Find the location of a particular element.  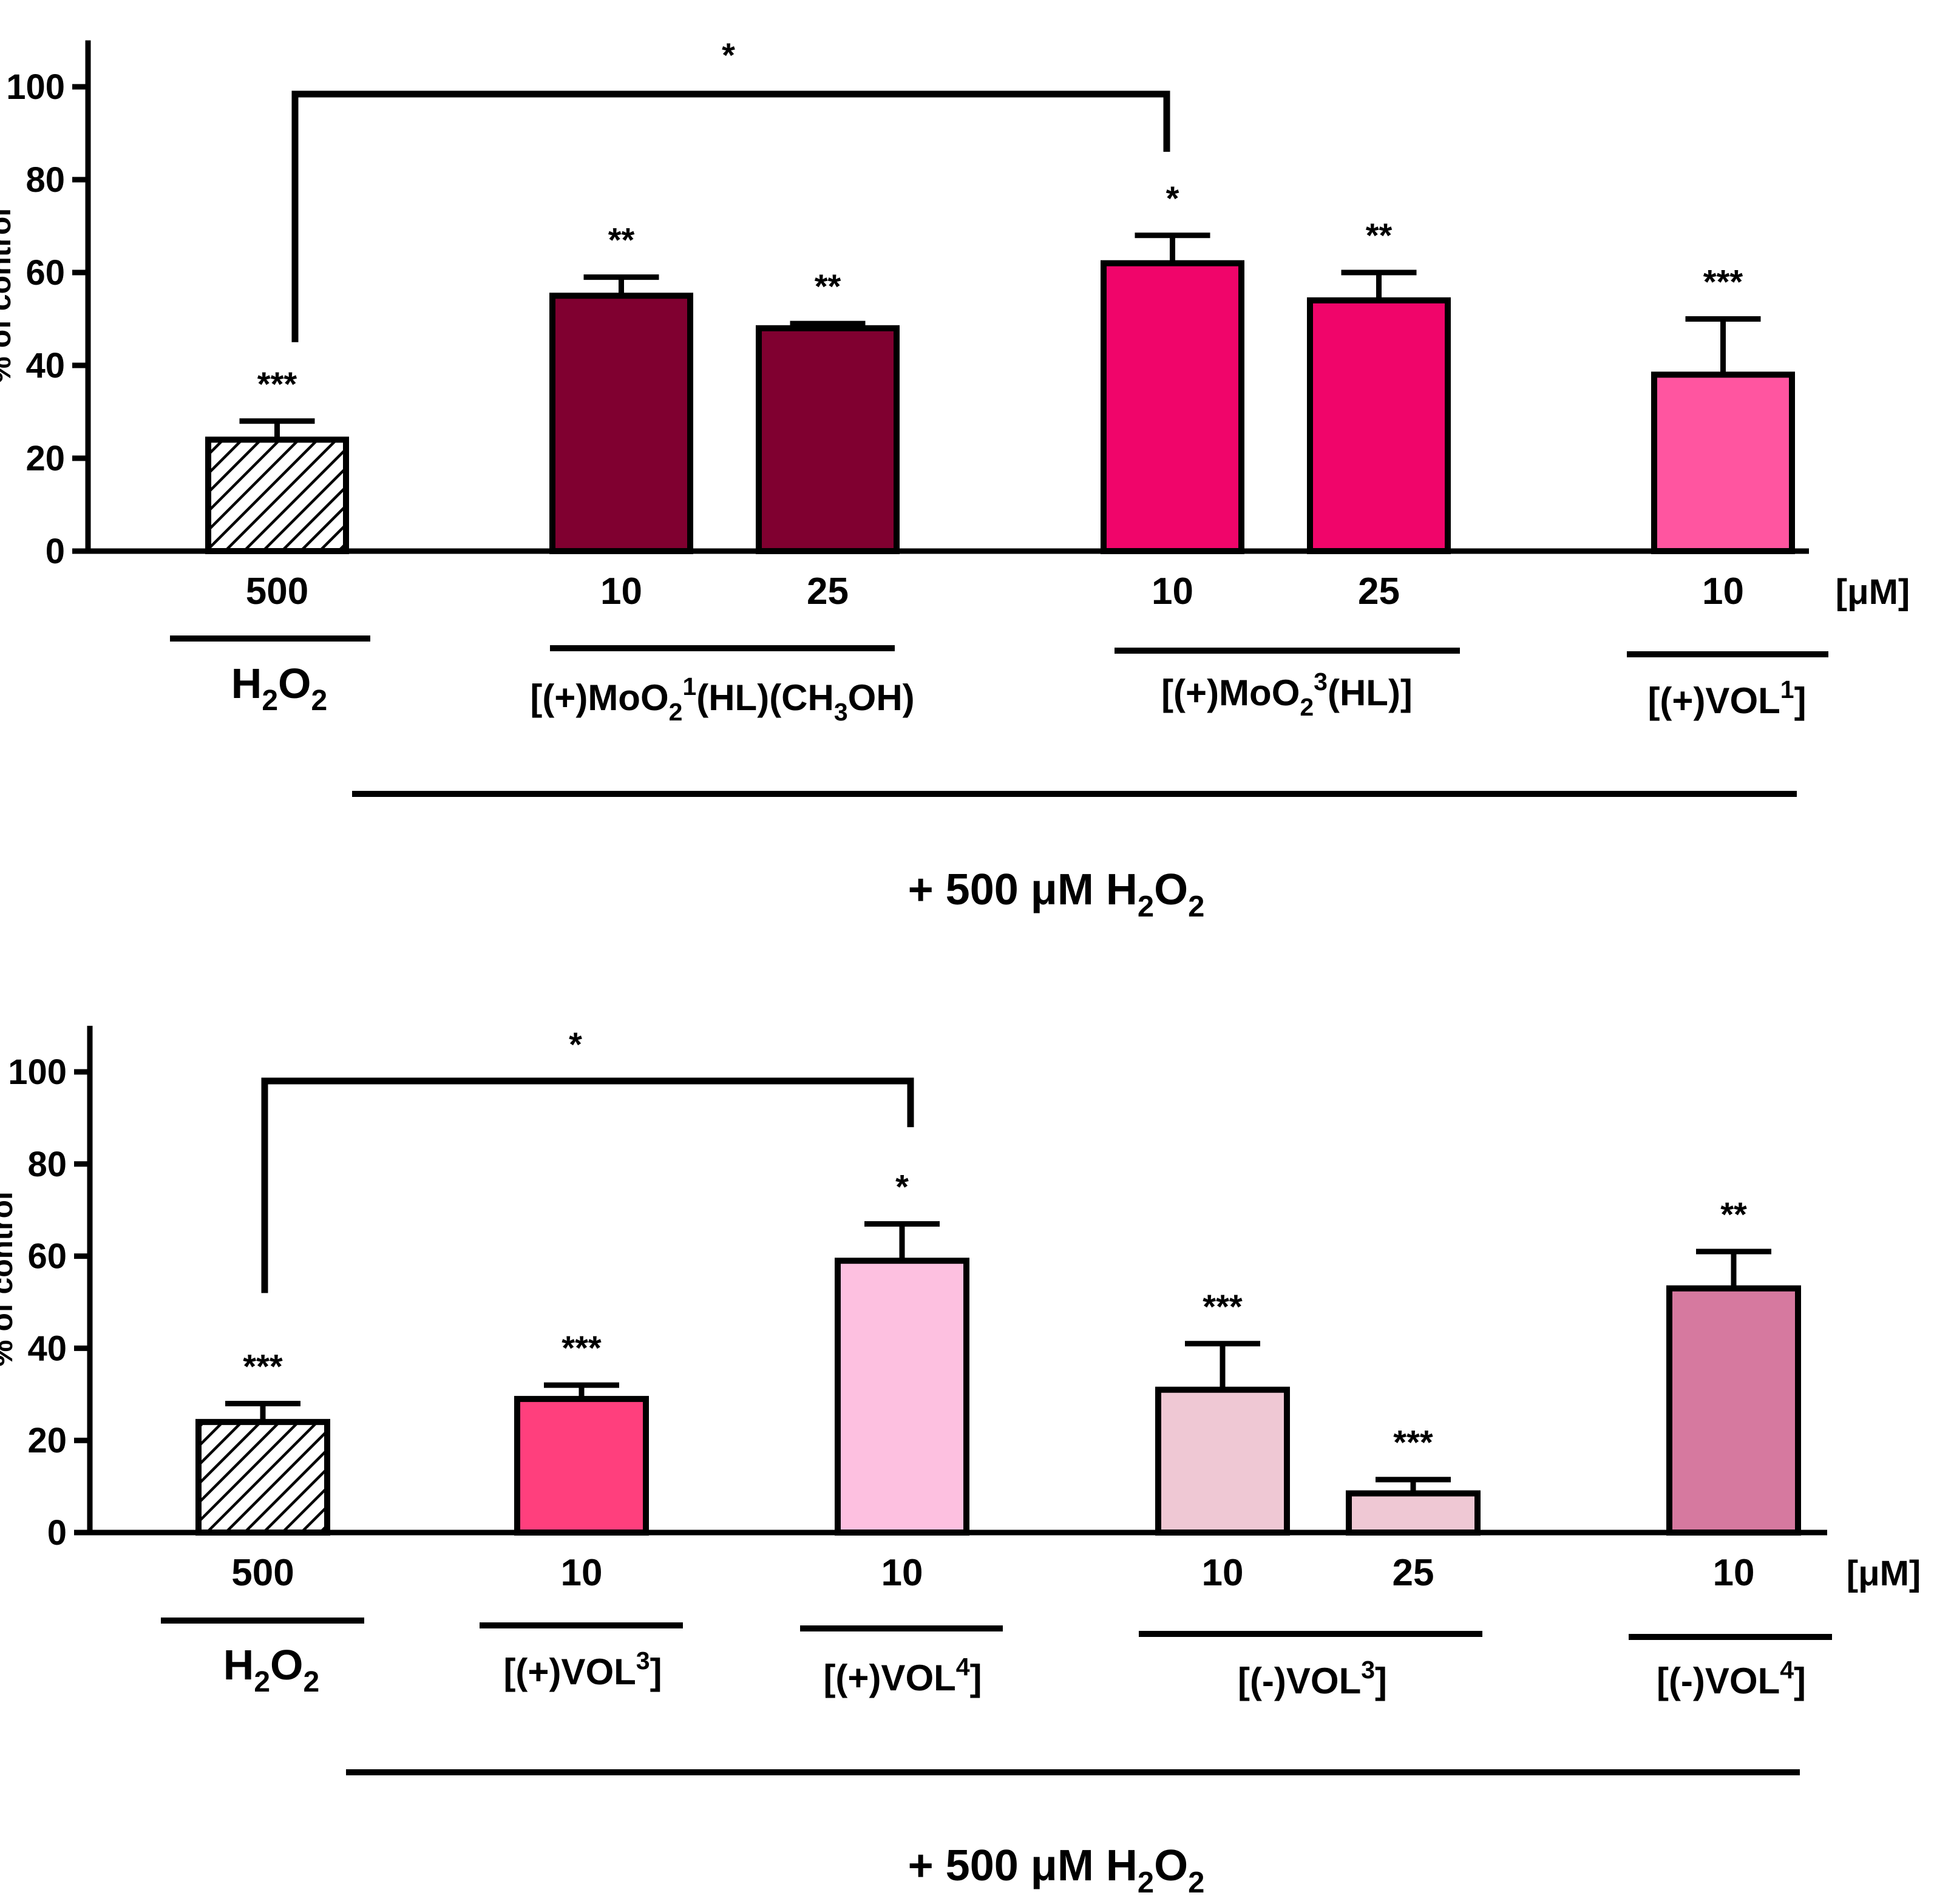

group-label: [(+)MoO21(HL)(CH3OH) is located at coordinates (722, 699).